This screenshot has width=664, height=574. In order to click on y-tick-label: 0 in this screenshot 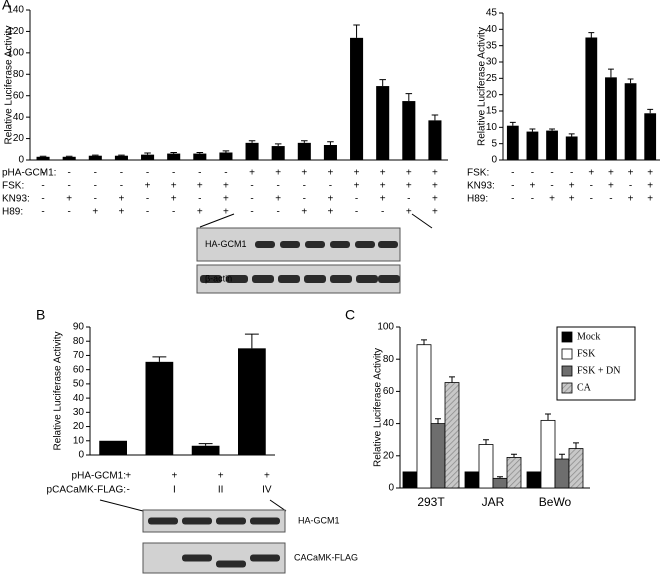, I will do `click(391, 488)`.